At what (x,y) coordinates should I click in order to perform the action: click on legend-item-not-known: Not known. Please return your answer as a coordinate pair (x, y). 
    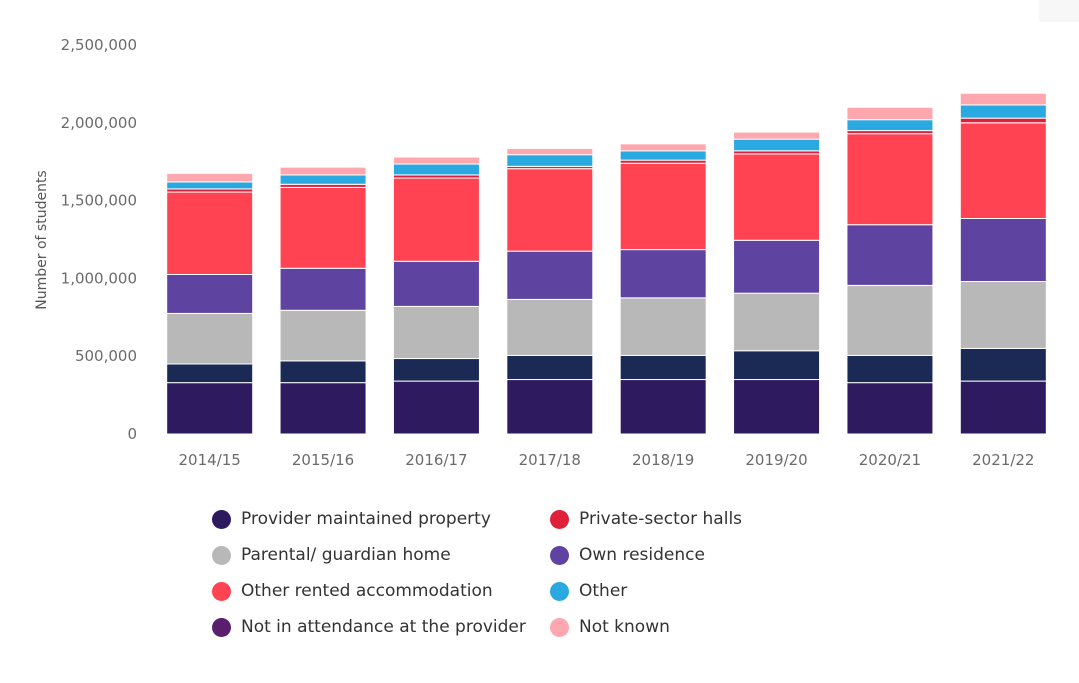
    Looking at the image, I should click on (610, 627).